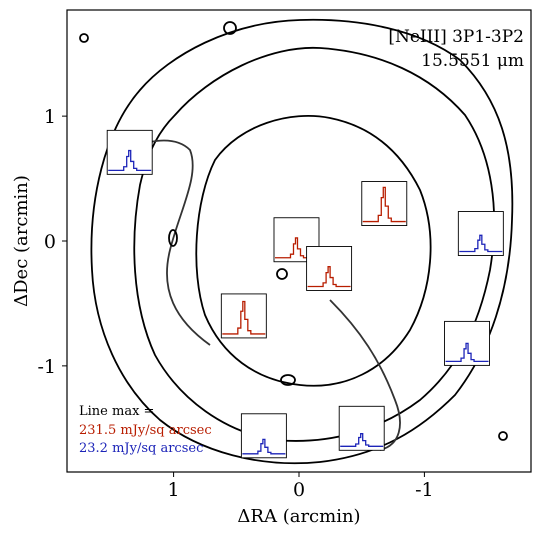 The height and width of the screenshot is (537, 541). What do you see at coordinates (298, 516) in the screenshot?
I see `x-axis-label: ΔRA (arcmin)` at bounding box center [298, 516].